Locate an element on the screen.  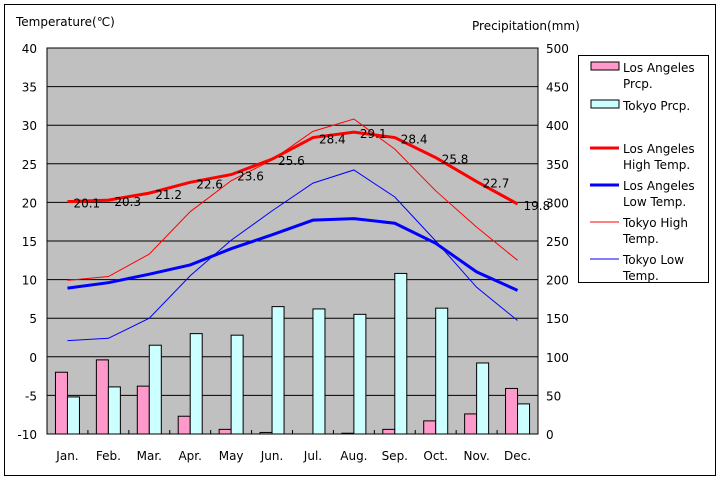
left-tick-label: 15 is located at coordinates (29, 242).